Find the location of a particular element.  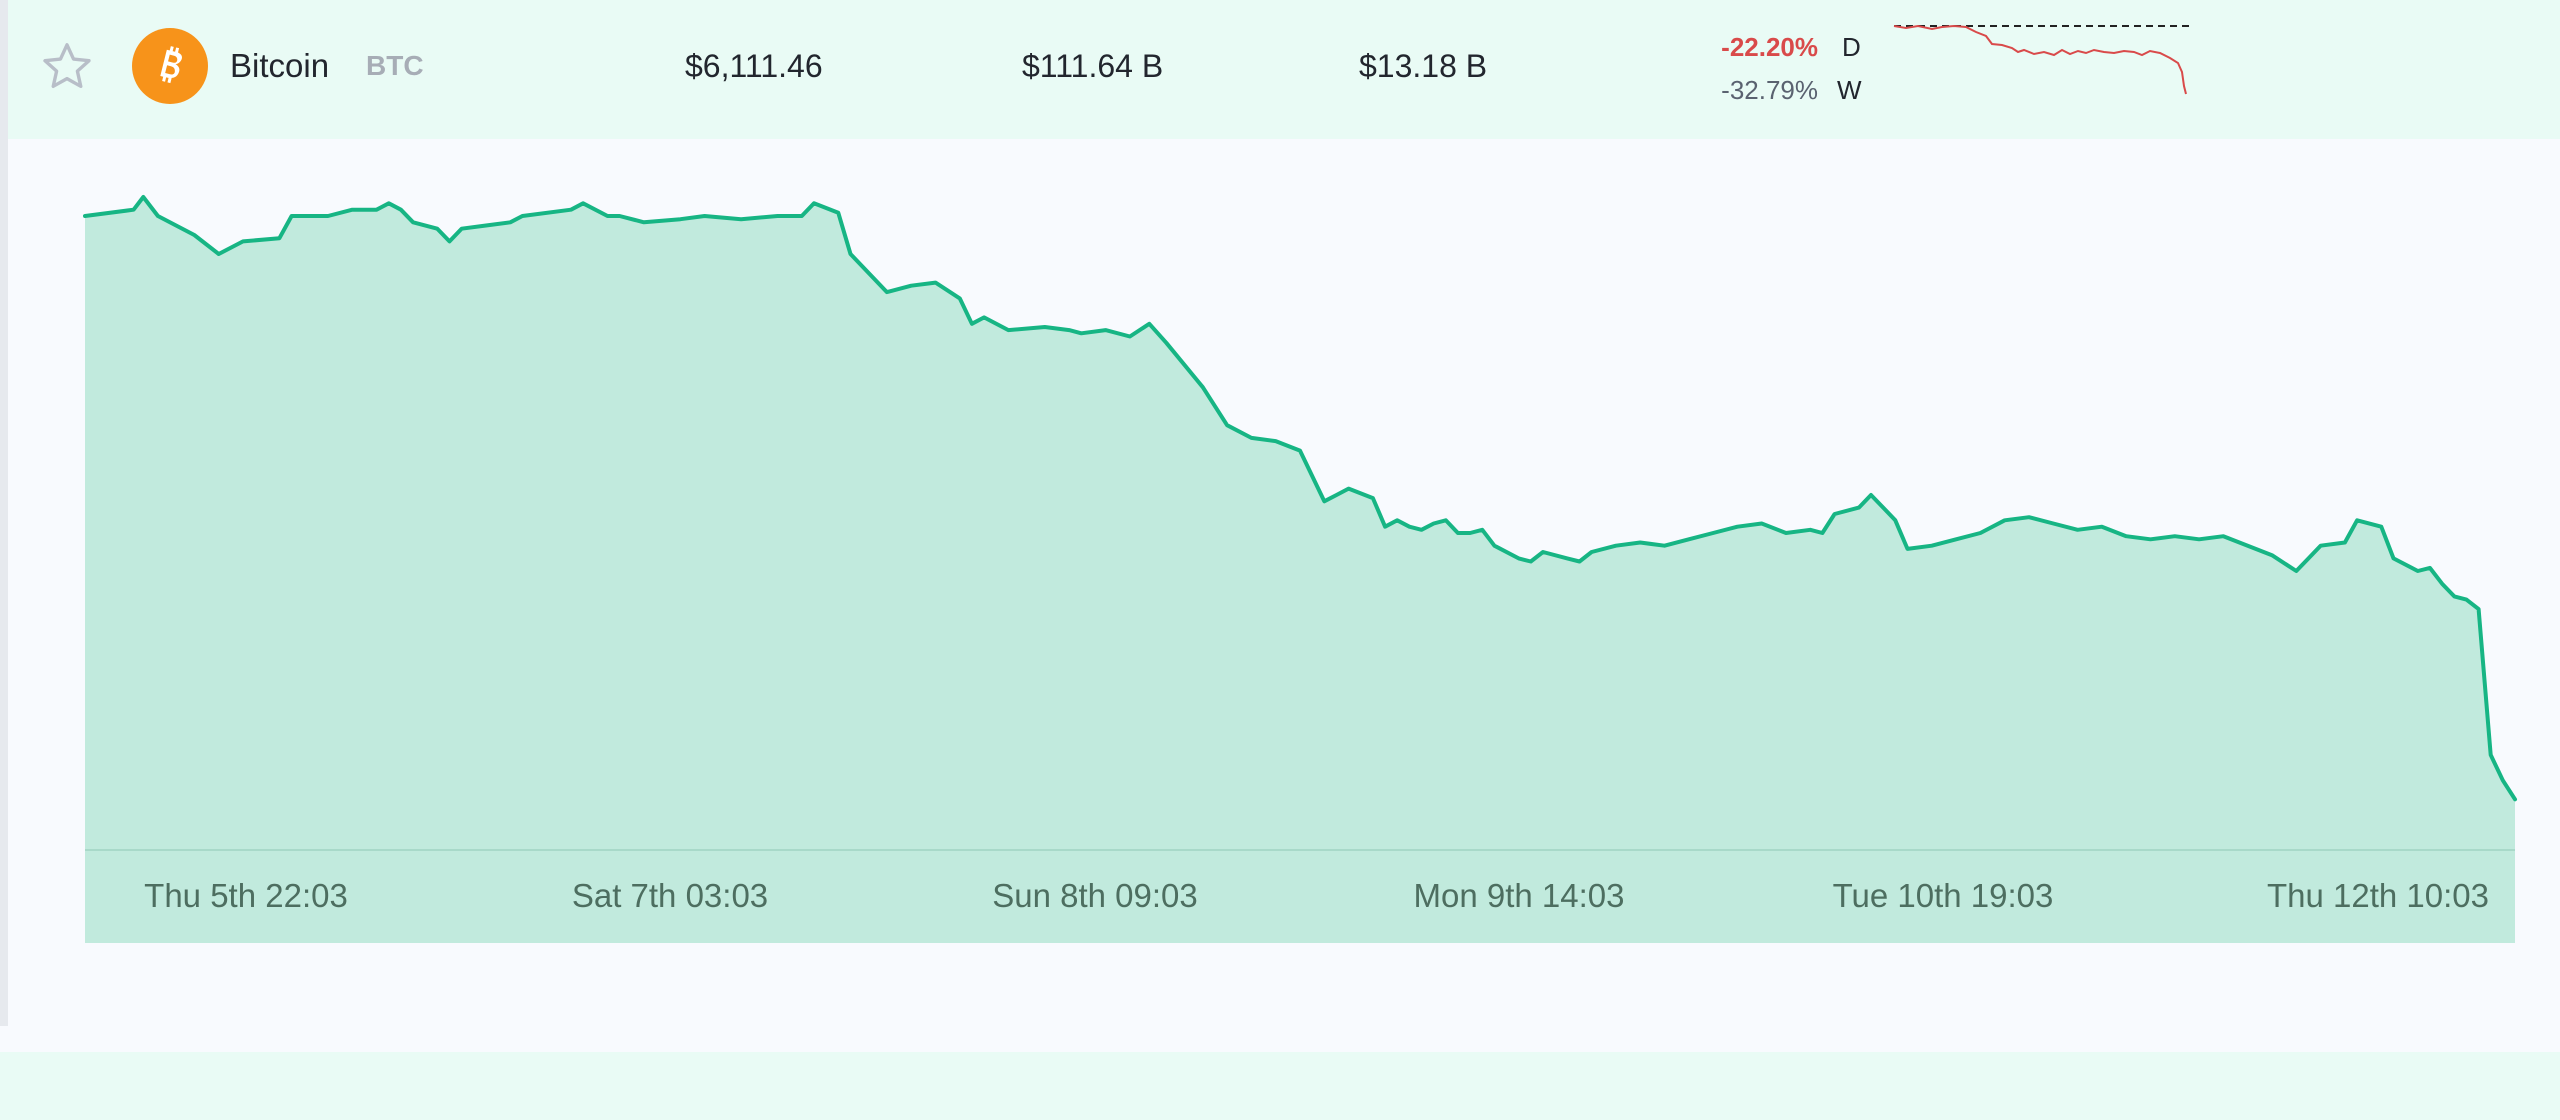

change-day-label: D is located at coordinates (1851, 47).